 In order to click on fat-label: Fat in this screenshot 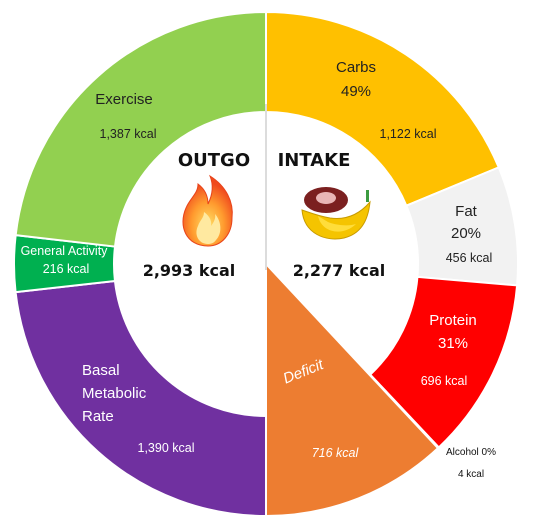, I will do `click(466, 211)`.